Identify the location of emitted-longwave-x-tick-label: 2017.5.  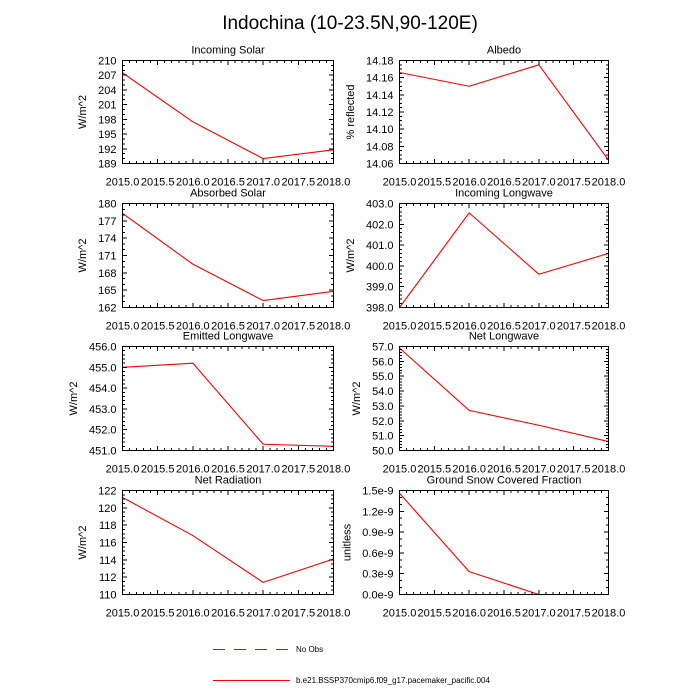
(299, 470).